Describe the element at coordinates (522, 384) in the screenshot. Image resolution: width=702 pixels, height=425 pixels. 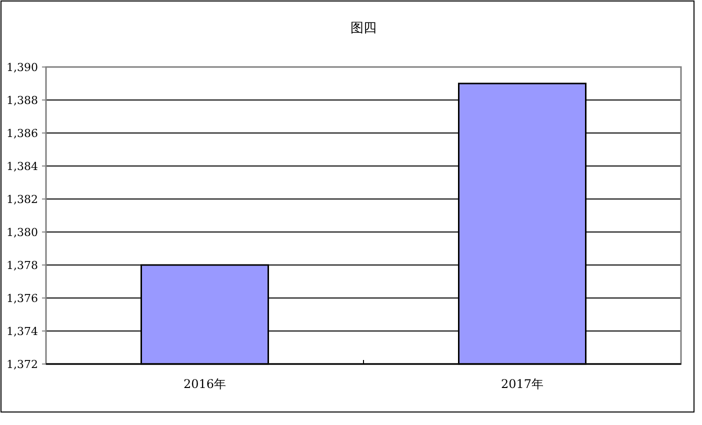
I see `xtick: 2017年` at that location.